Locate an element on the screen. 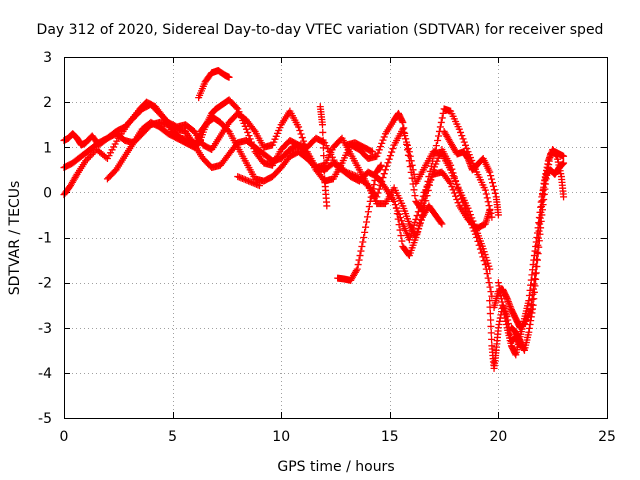  y-tick-label: 3 is located at coordinates (47, 58).